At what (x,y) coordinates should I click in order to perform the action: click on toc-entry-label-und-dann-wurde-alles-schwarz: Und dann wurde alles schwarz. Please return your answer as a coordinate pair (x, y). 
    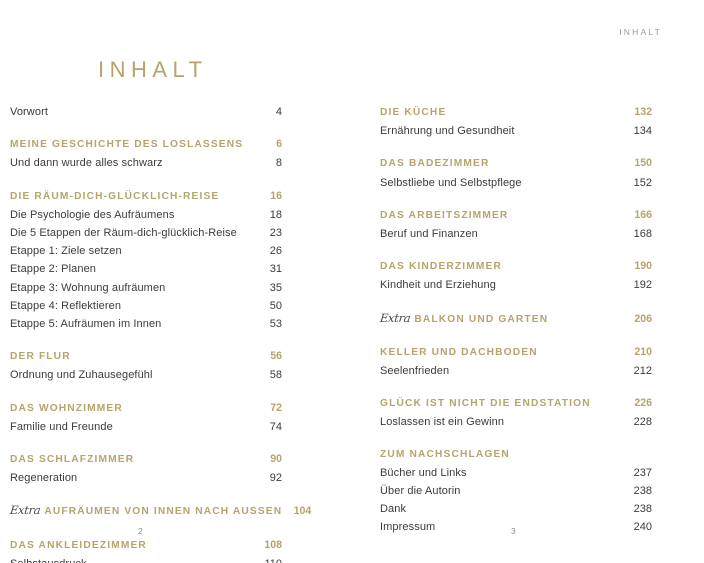
    Looking at the image, I should click on (86, 163).